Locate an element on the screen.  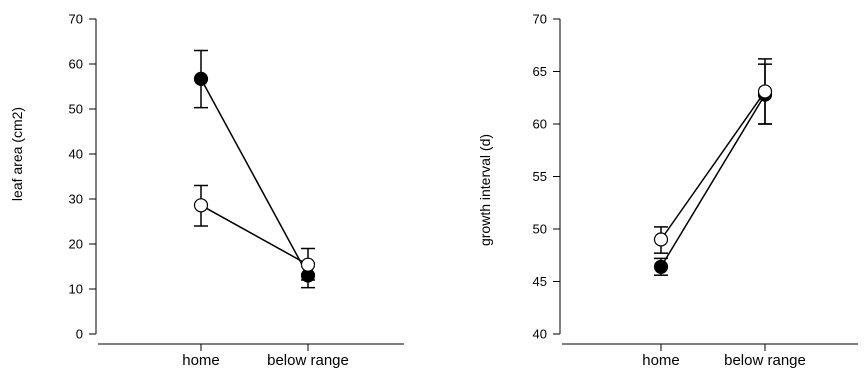
y-tick-label: 20 is located at coordinates (76, 244).